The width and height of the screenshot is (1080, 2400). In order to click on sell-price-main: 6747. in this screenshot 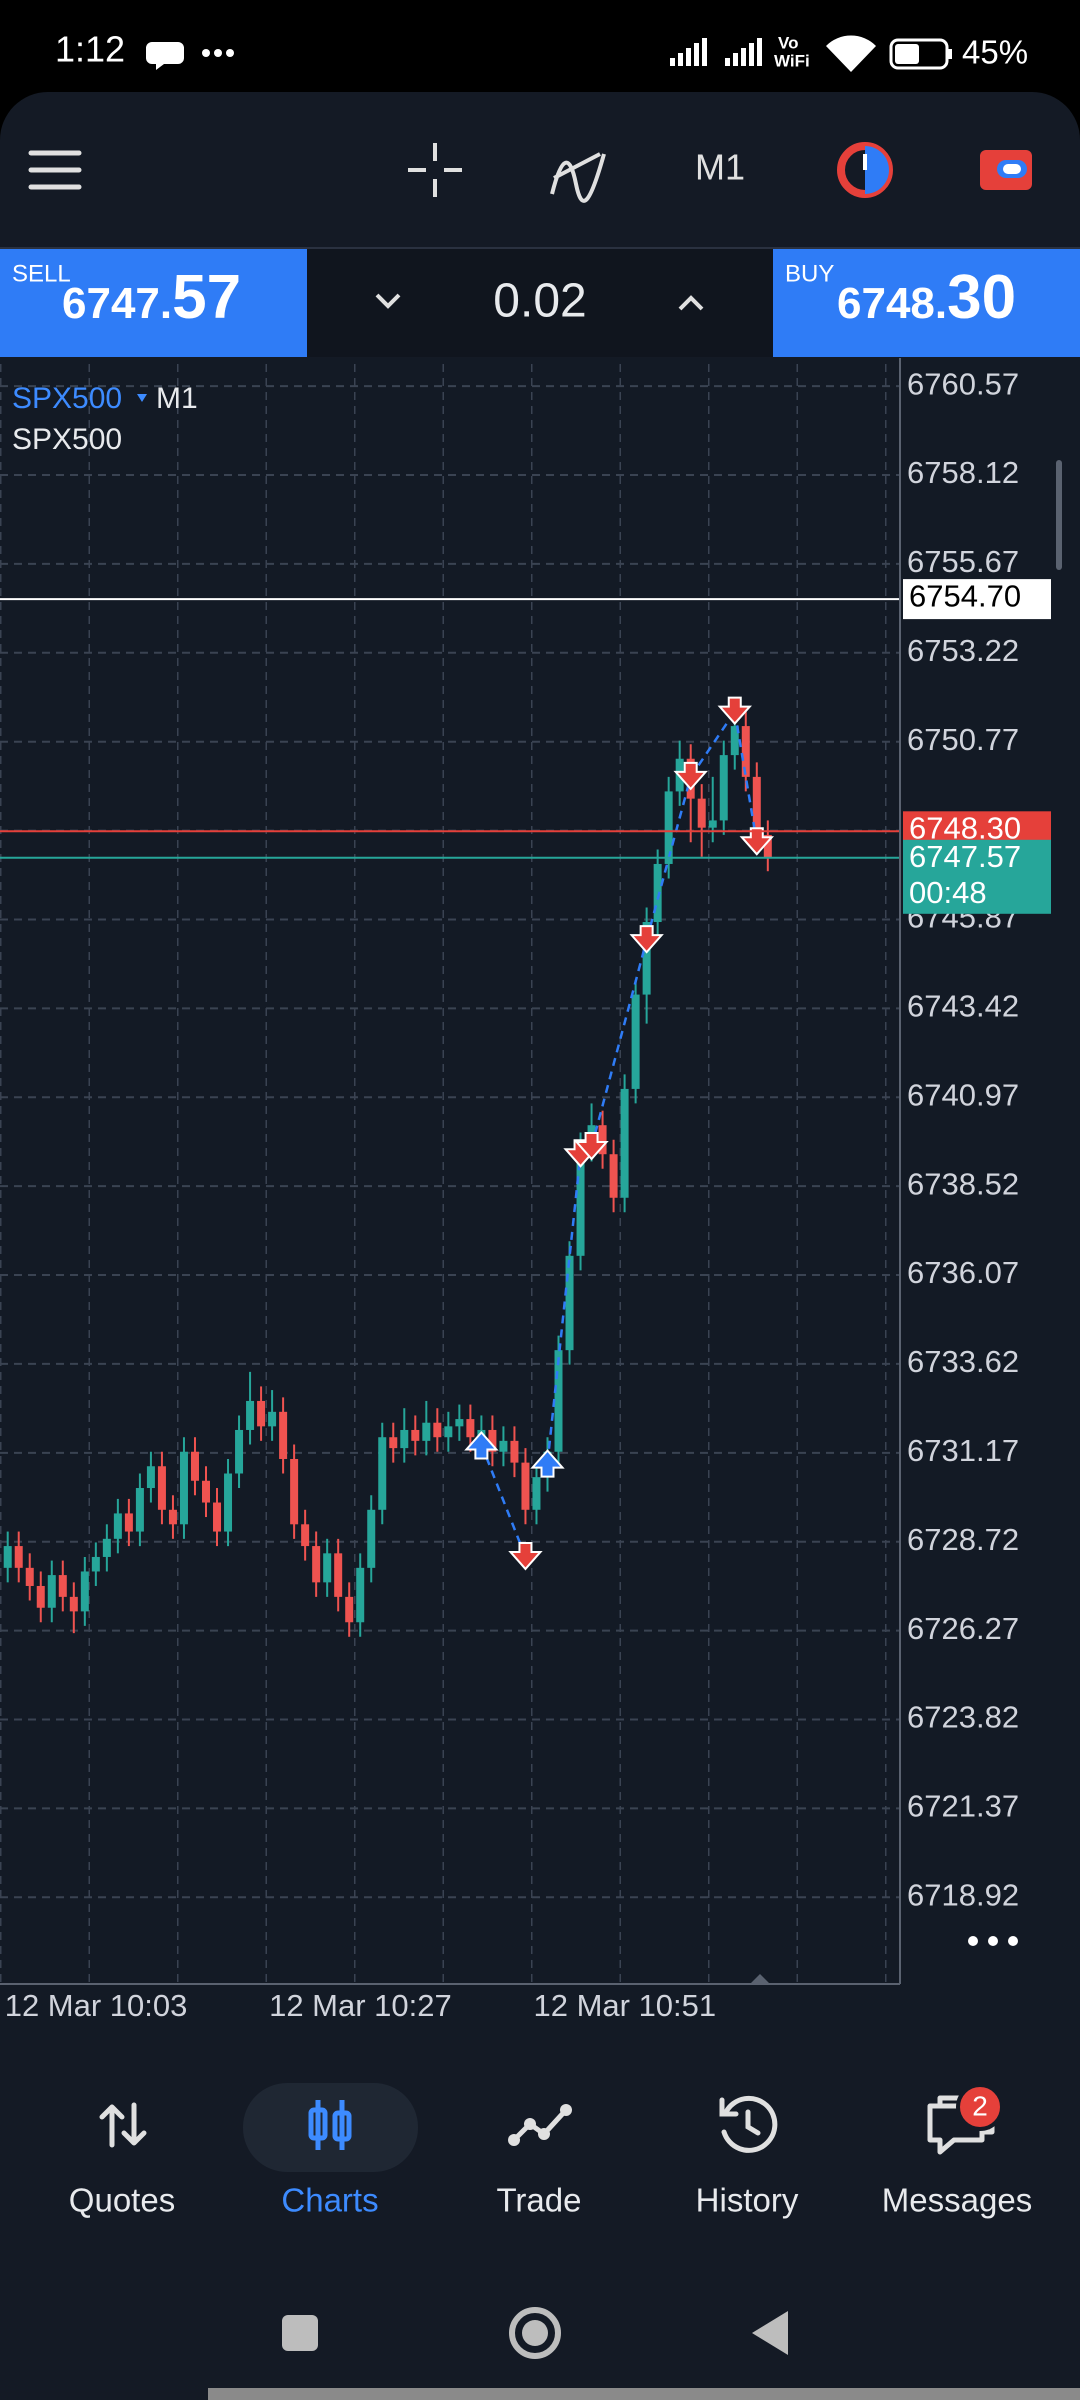, I will do `click(117, 303)`.